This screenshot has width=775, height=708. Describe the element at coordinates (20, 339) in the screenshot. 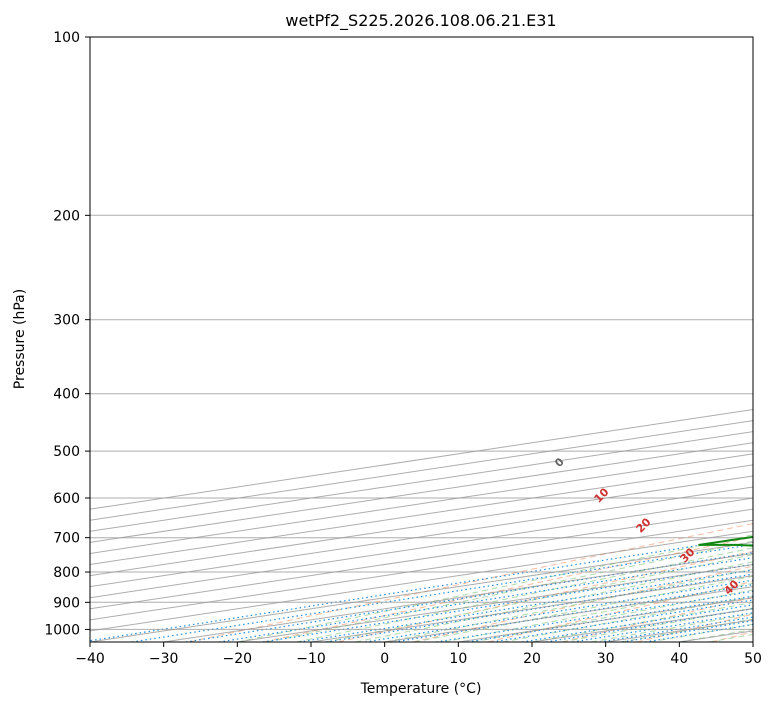

I see `y-axis-label: Pressure (hPa)` at that location.